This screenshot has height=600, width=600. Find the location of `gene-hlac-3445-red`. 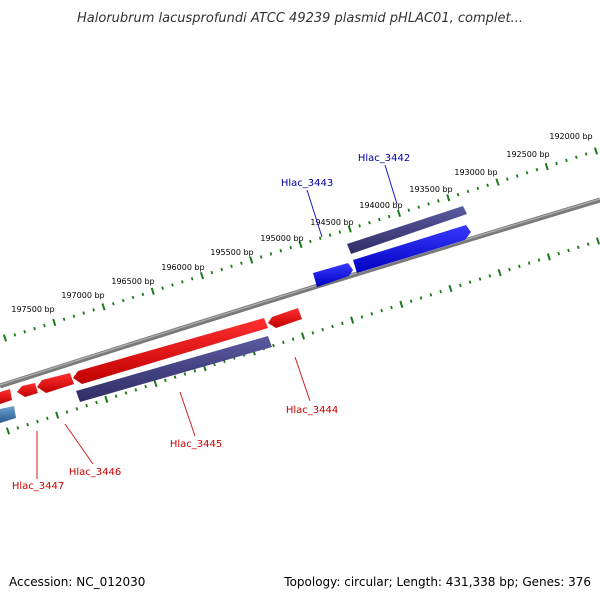

gene-hlac-3445-red is located at coordinates (170, 351).